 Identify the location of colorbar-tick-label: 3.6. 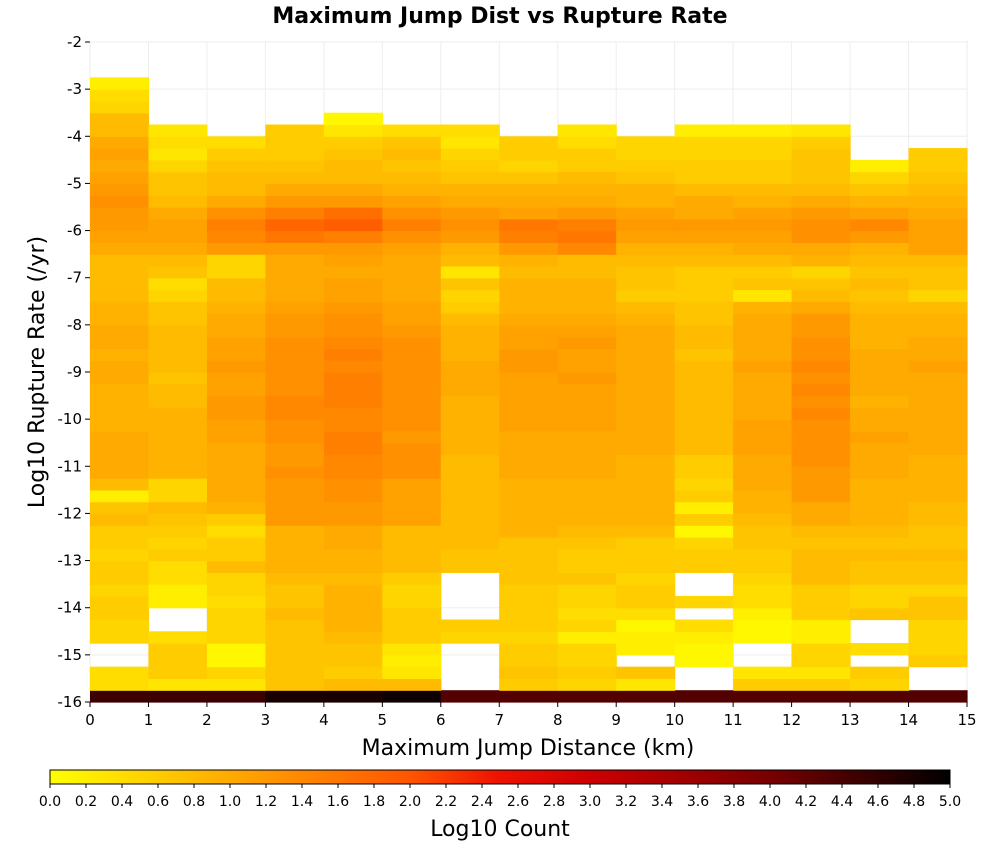
(698, 802).